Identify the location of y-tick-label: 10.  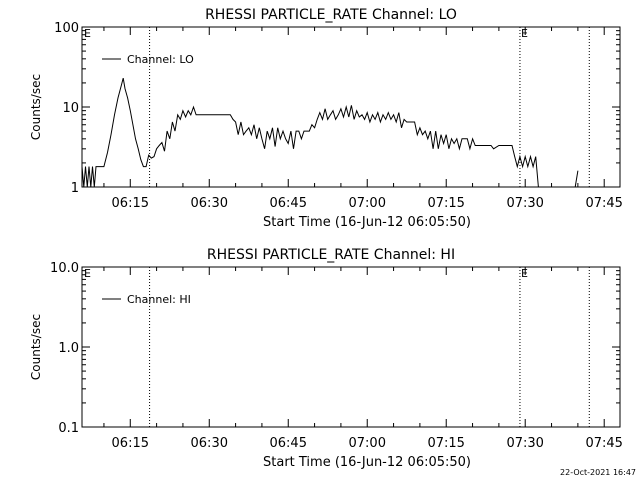
(70, 108).